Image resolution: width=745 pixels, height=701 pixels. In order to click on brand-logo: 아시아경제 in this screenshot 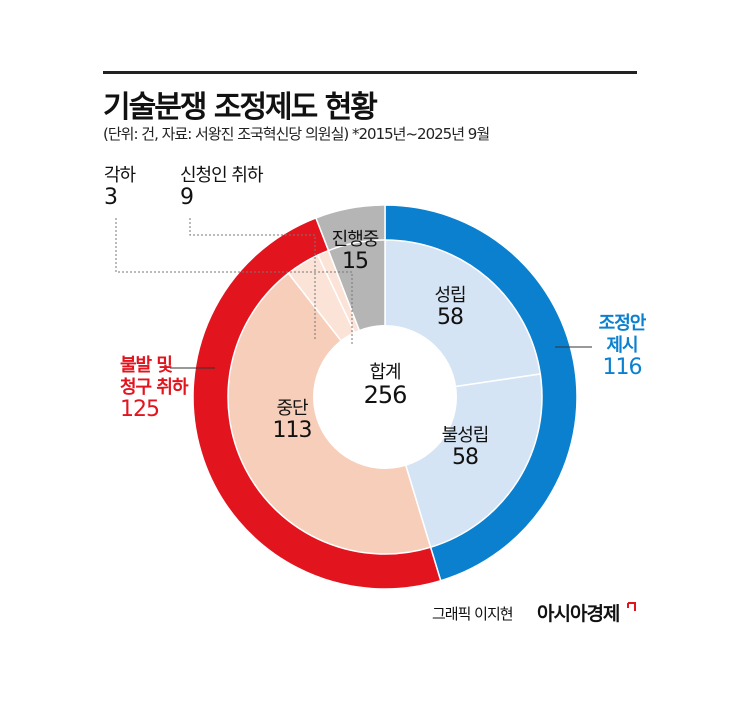, I will do `click(578, 614)`.